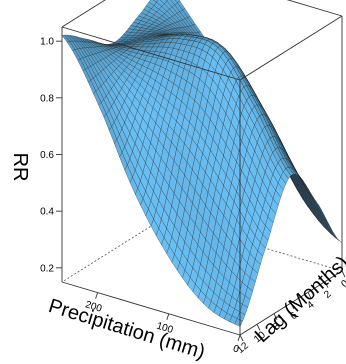 Image resolution: width=346 pixels, height=364 pixels. Describe the element at coordinates (94, 307) in the screenshot. I see `x-tick-label: 200` at that location.